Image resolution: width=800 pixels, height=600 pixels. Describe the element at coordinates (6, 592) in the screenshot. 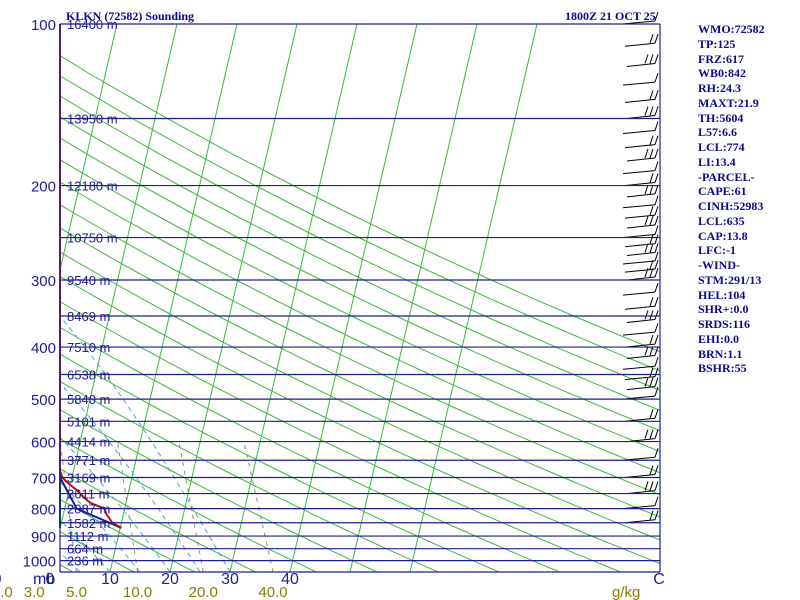

I see `mixing-ratio-label: 2.0` at that location.